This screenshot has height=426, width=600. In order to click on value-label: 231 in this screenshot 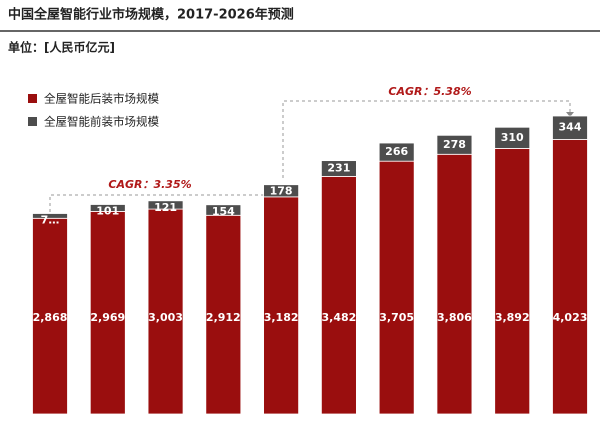, I will do `click(338, 168)`.